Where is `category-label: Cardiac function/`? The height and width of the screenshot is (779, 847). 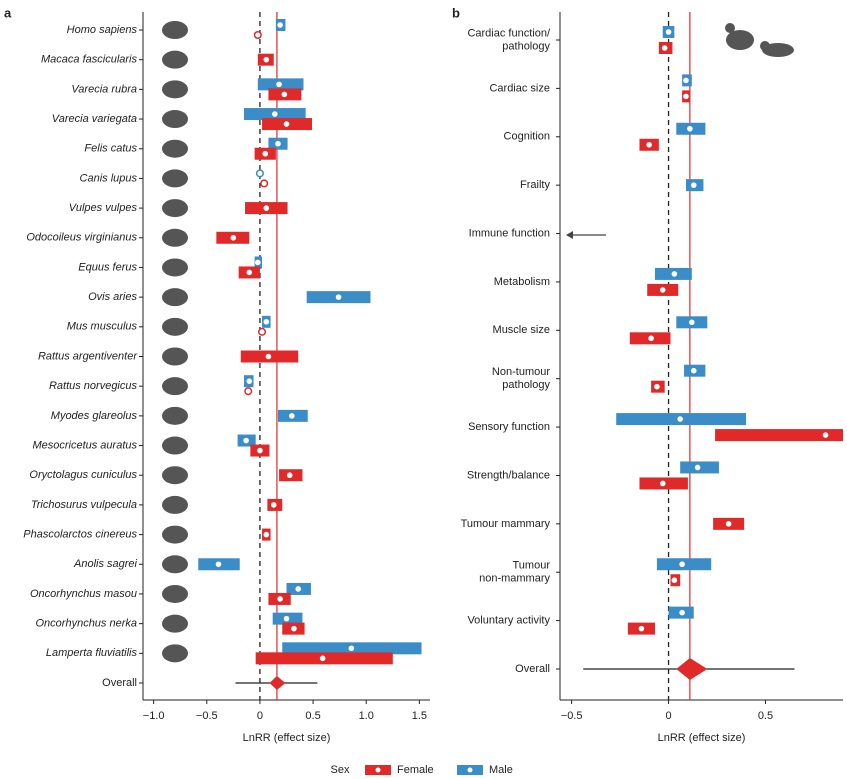
category-label: Cardiac function/ is located at coordinates (508, 33).